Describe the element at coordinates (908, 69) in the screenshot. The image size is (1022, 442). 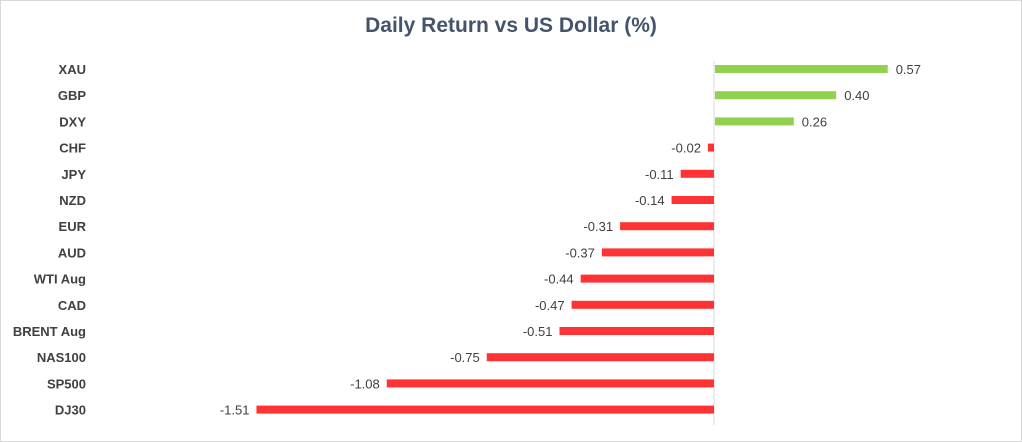
I see `data-label: 0.57` at that location.